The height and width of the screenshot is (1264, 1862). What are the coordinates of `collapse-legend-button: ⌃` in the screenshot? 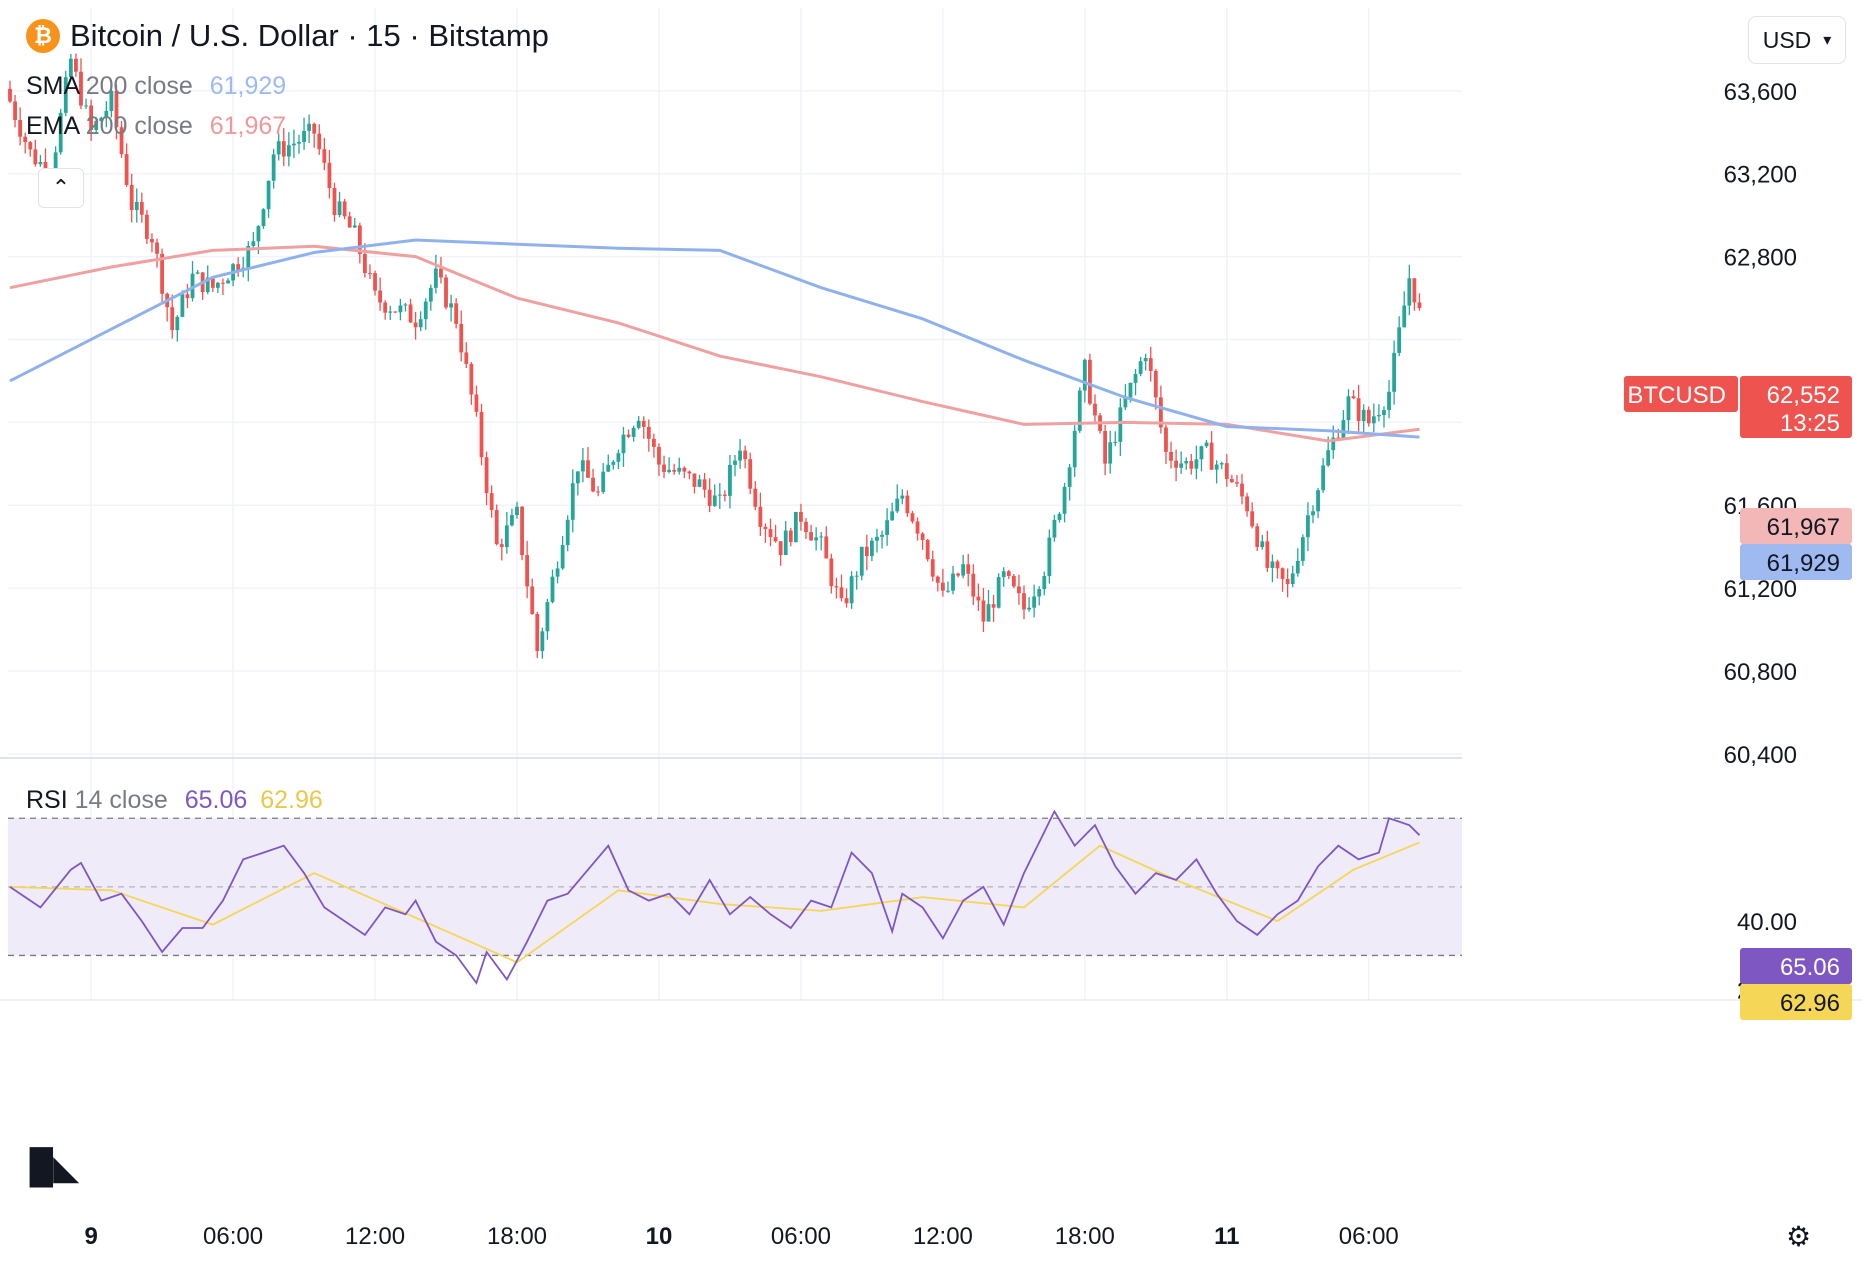 It's located at (61, 188).